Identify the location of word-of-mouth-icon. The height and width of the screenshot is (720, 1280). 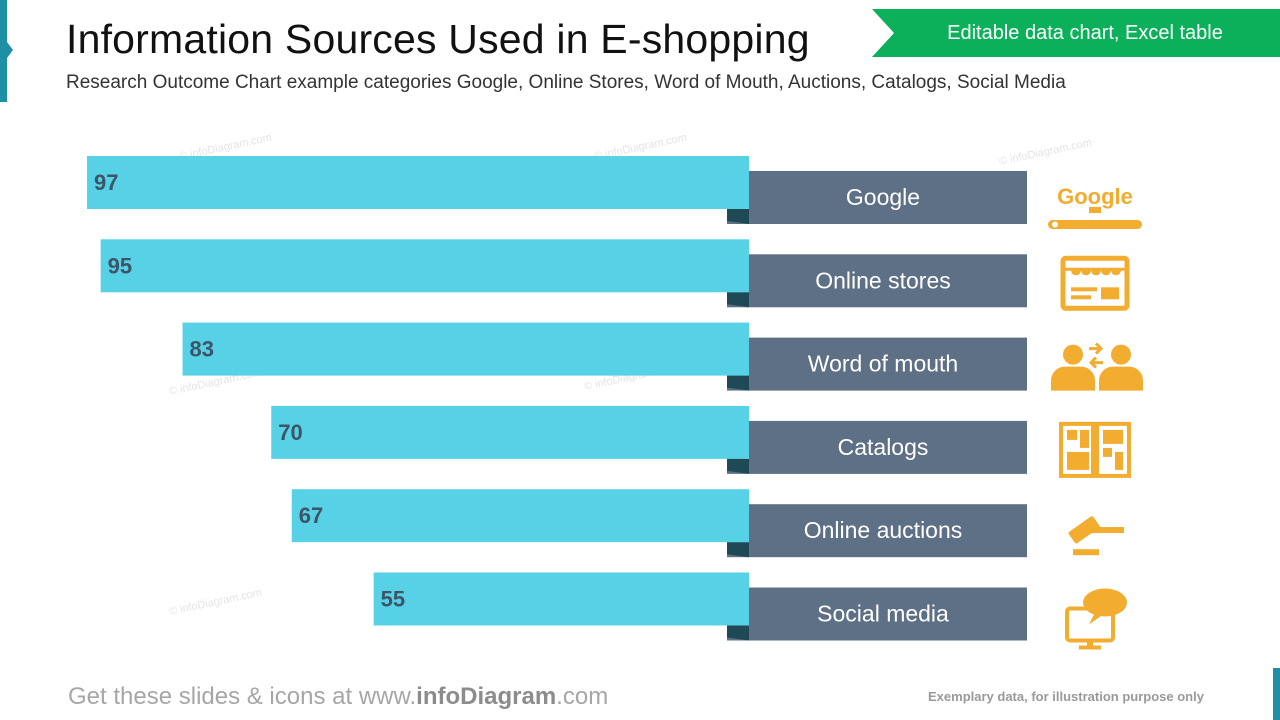
(1097, 367).